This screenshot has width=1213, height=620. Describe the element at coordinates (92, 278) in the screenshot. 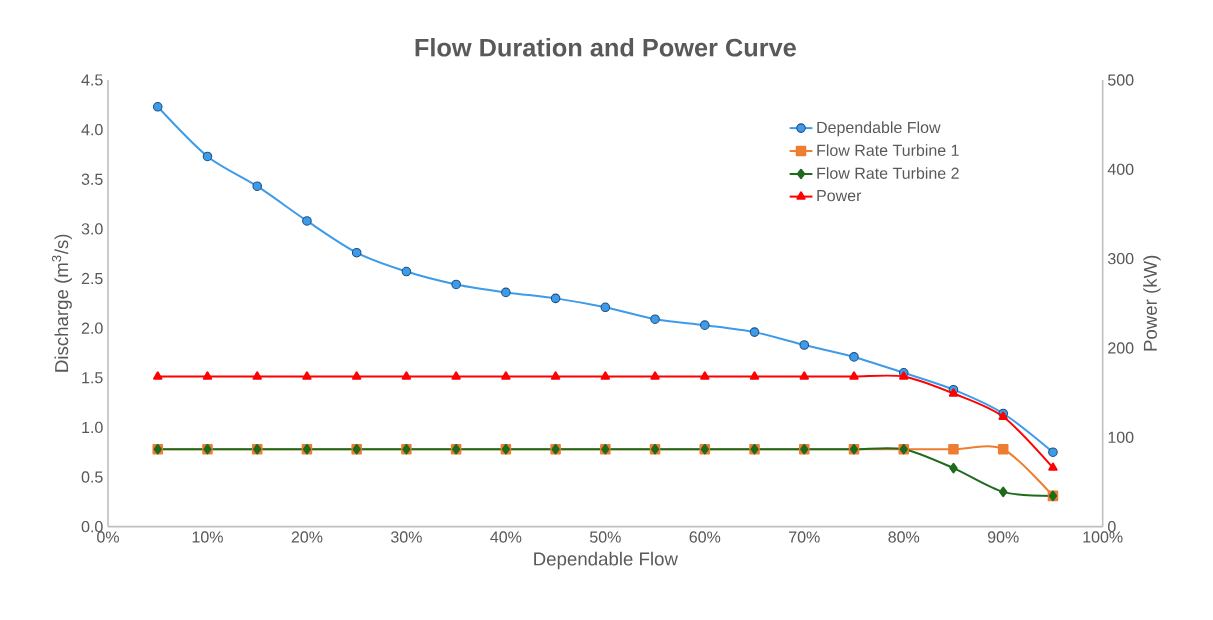

I see `y-tick-label: 2.5` at that location.